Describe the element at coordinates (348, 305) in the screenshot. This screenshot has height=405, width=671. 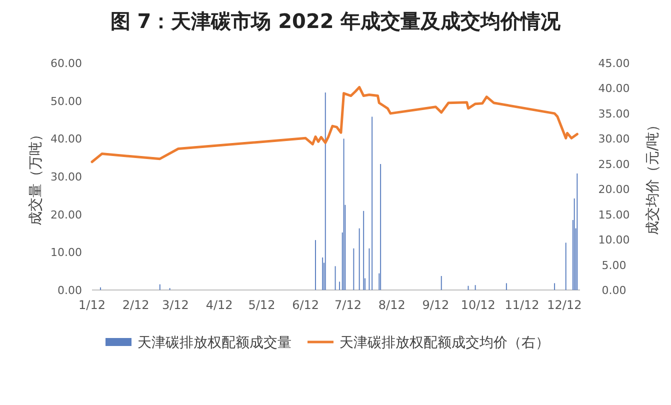
I see `x-tick-label: 7/12` at that location.